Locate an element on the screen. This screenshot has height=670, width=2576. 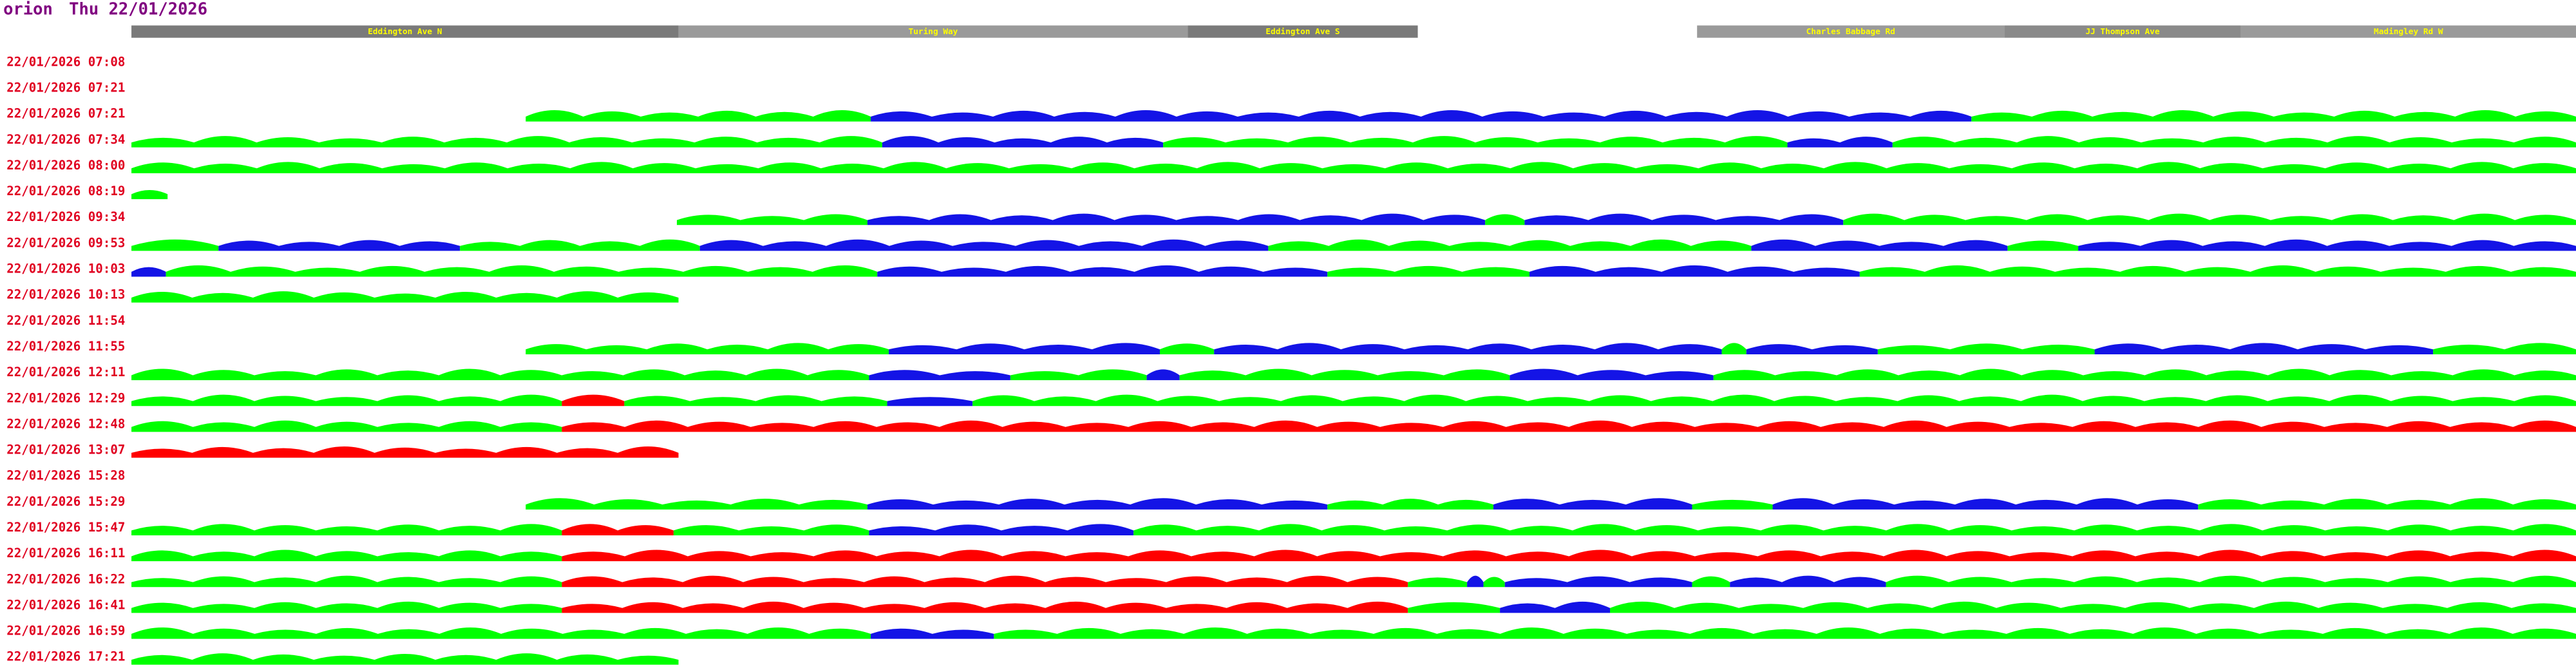
road-label: Charles Babbage Rd is located at coordinates (1851, 32).